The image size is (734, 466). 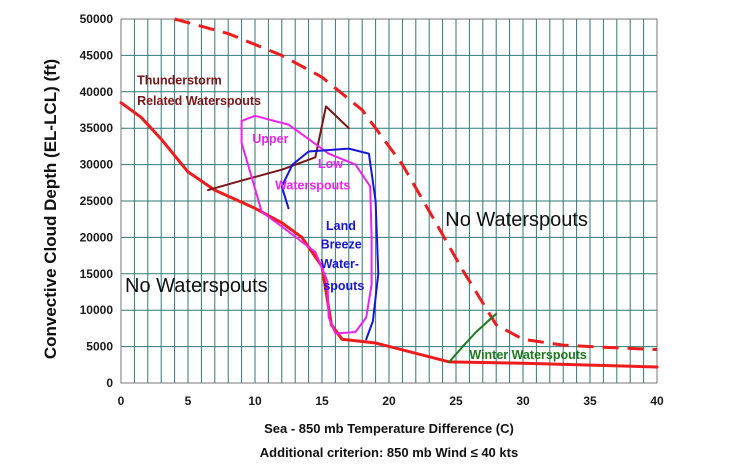 What do you see at coordinates (99, 347) in the screenshot?
I see `y-tick-label: 5000` at bounding box center [99, 347].